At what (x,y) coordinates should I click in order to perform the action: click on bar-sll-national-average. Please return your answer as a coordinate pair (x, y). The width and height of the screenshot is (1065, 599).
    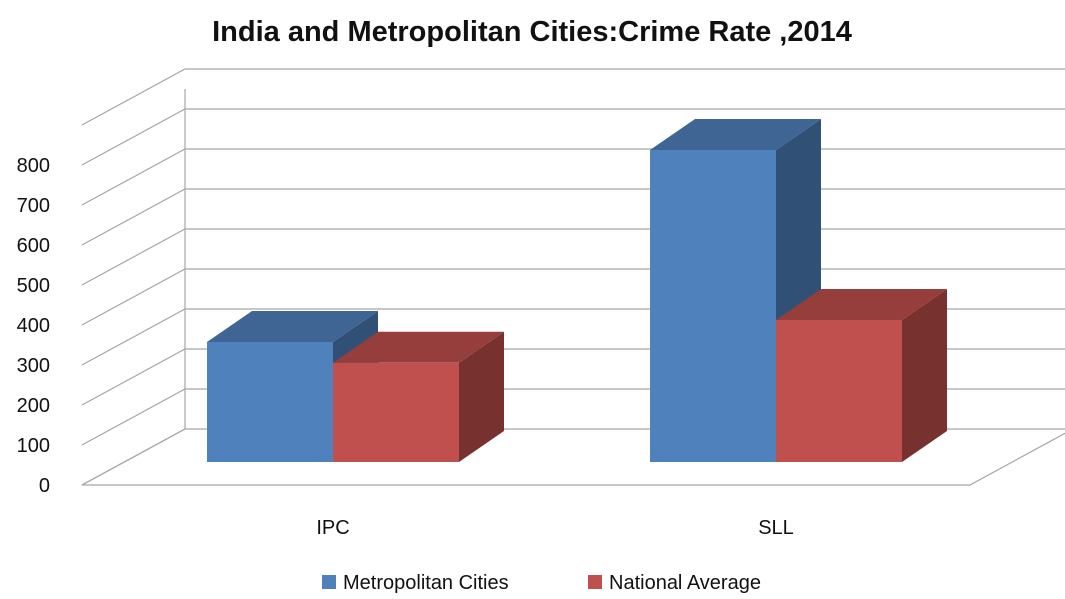
    Looking at the image, I should click on (861, 375).